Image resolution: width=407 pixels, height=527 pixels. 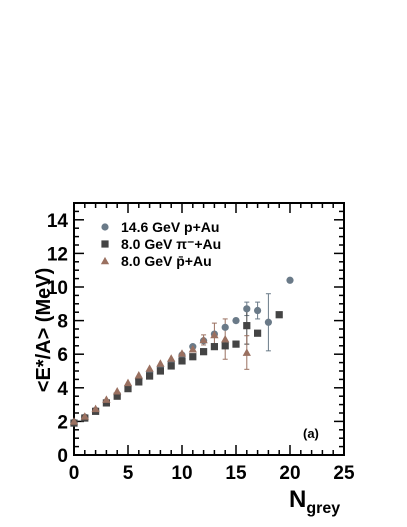 What do you see at coordinates (57, 288) in the screenshot?
I see `y-tick-label: 10` at bounding box center [57, 288].